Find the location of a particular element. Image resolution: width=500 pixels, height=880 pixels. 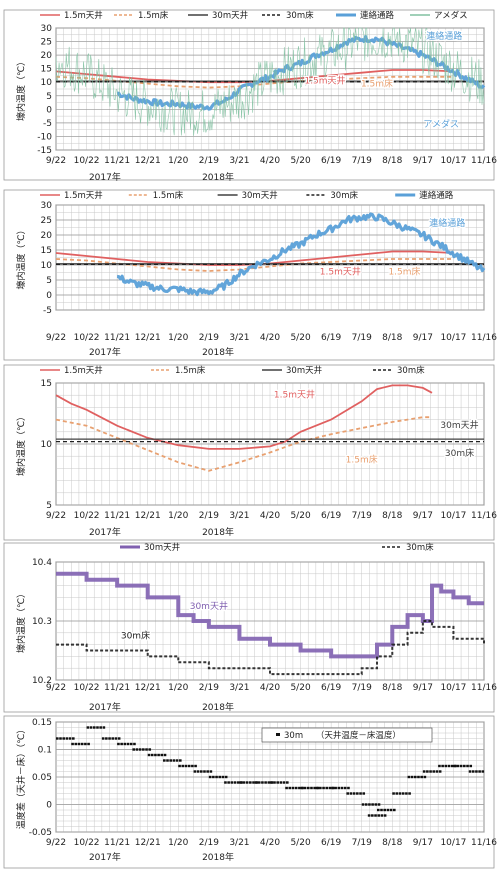

x-tick-label: 3/21 is located at coordinates (239, 161).